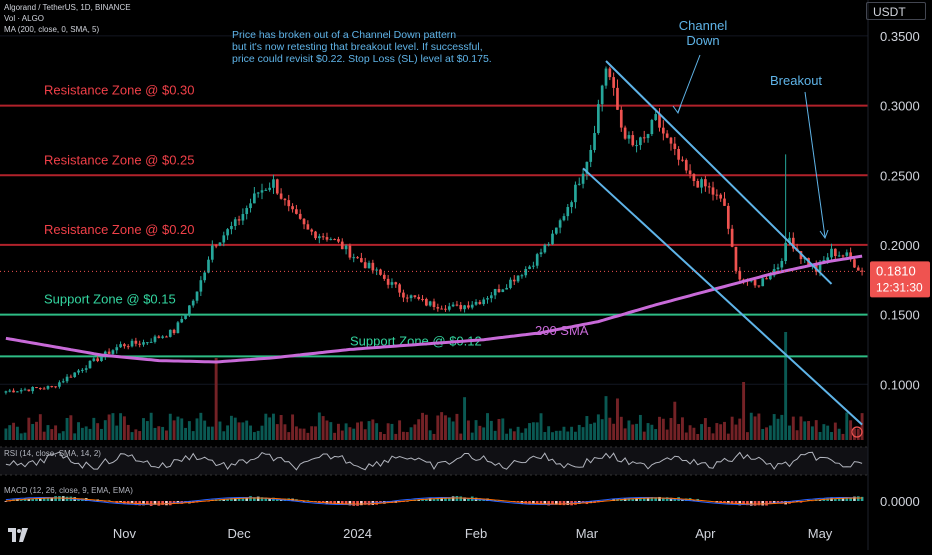 The height and width of the screenshot is (555, 932). I want to click on resistance-zone-label: Resistance Zone @ $0.20, so click(119, 229).